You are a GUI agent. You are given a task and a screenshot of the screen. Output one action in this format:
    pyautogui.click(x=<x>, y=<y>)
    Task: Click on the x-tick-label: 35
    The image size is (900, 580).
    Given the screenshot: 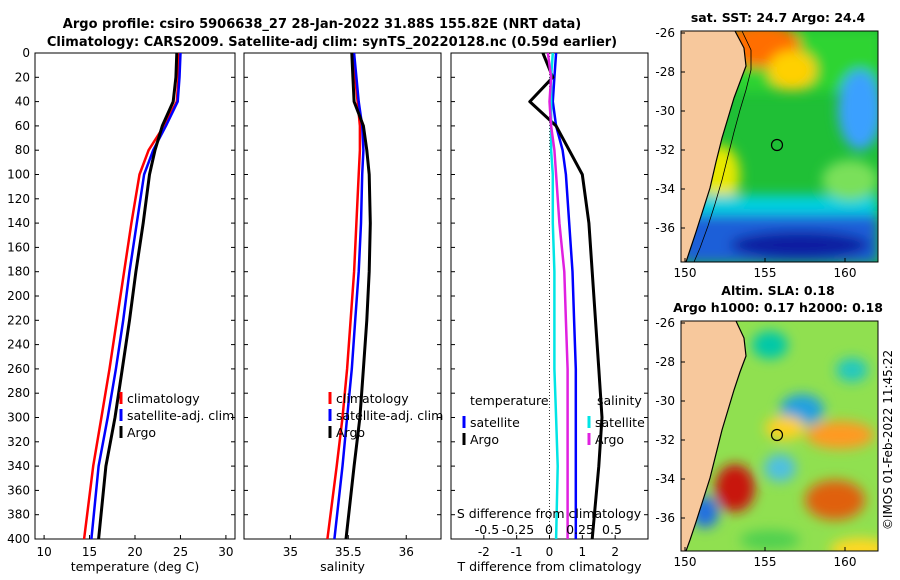 What is the action you would take?
    pyautogui.click(x=290, y=552)
    